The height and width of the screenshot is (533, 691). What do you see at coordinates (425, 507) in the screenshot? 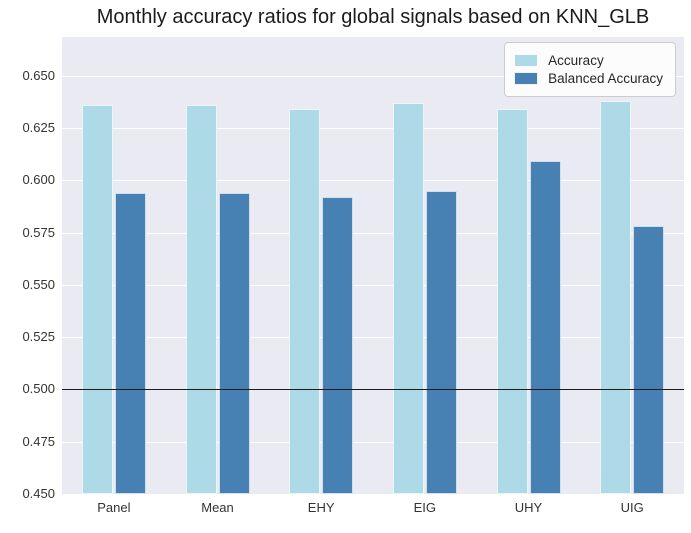
I see `x-tick-label-eig: EIG` at bounding box center [425, 507].